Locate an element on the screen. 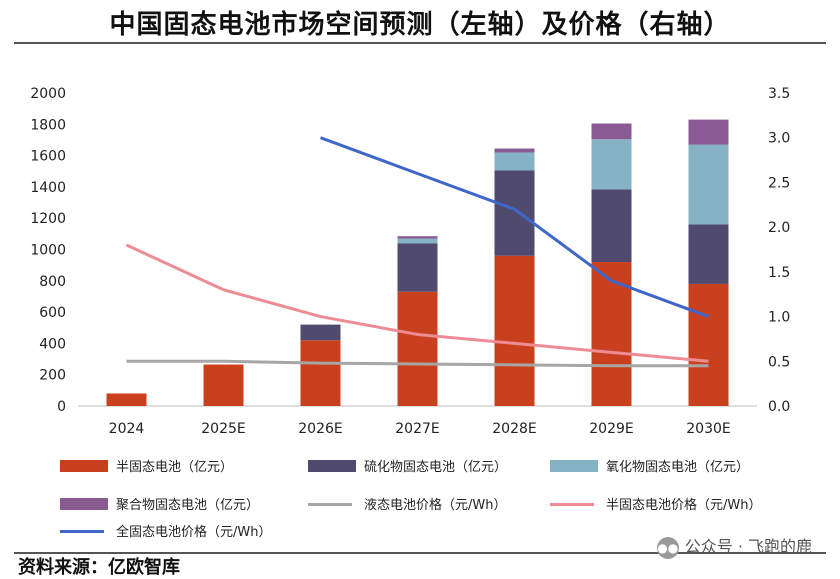  legend-label-semi-solid: 半固态电池（亿元） is located at coordinates (175, 467).